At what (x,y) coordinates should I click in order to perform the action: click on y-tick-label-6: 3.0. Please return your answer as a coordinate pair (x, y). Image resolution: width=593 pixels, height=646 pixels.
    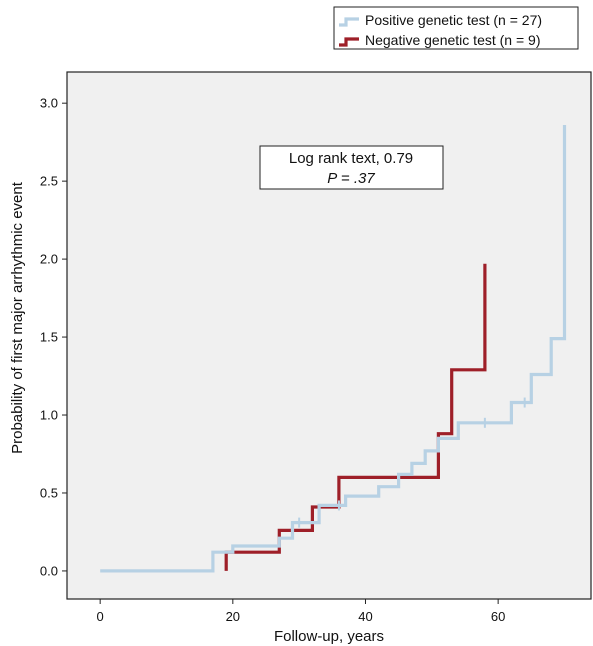
    Looking at the image, I should click on (49, 103).